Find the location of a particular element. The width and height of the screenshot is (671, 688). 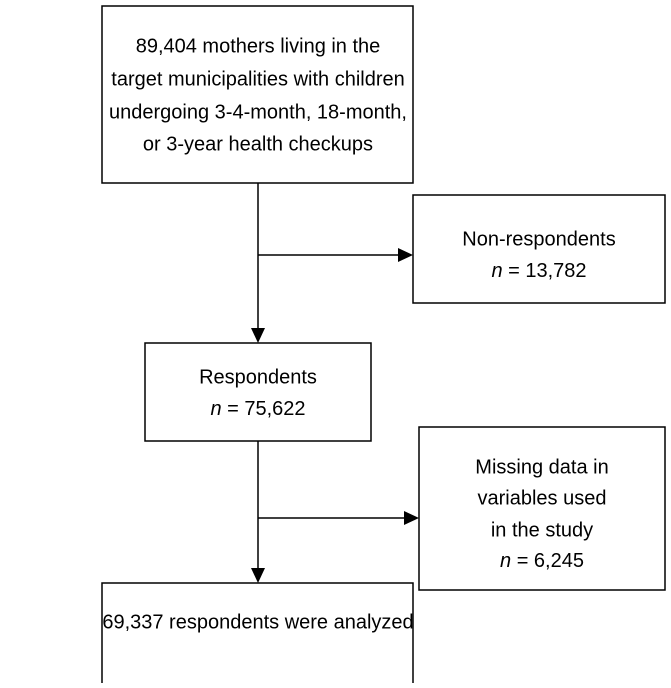

box-text: target municipalities with children is located at coordinates (257, 79).